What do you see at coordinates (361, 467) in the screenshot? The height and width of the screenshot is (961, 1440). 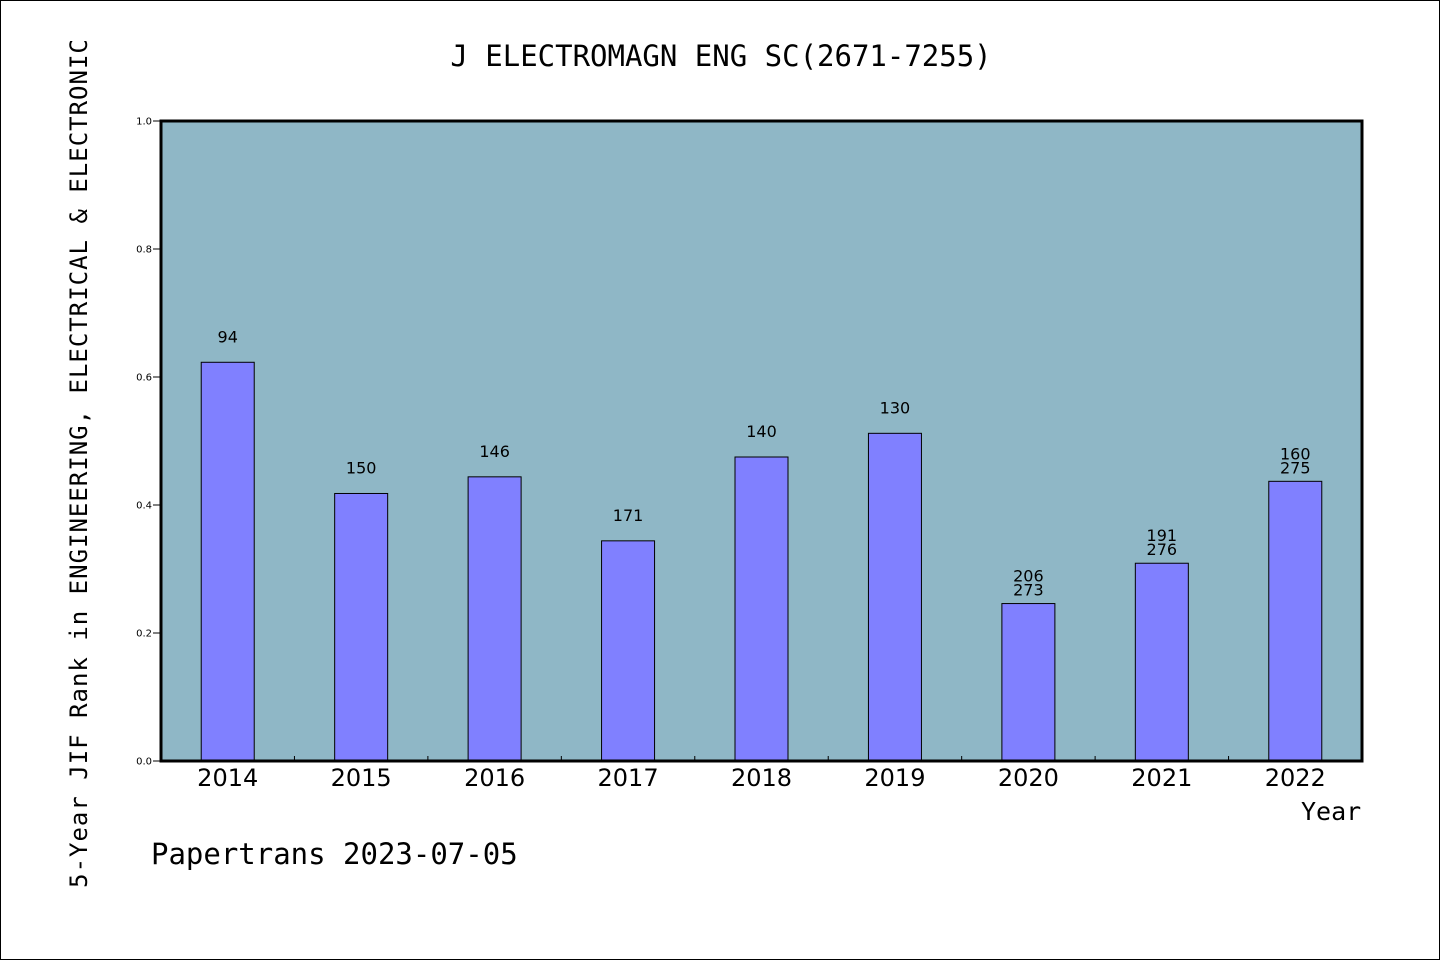 I see `data-label: 150` at bounding box center [361, 467].